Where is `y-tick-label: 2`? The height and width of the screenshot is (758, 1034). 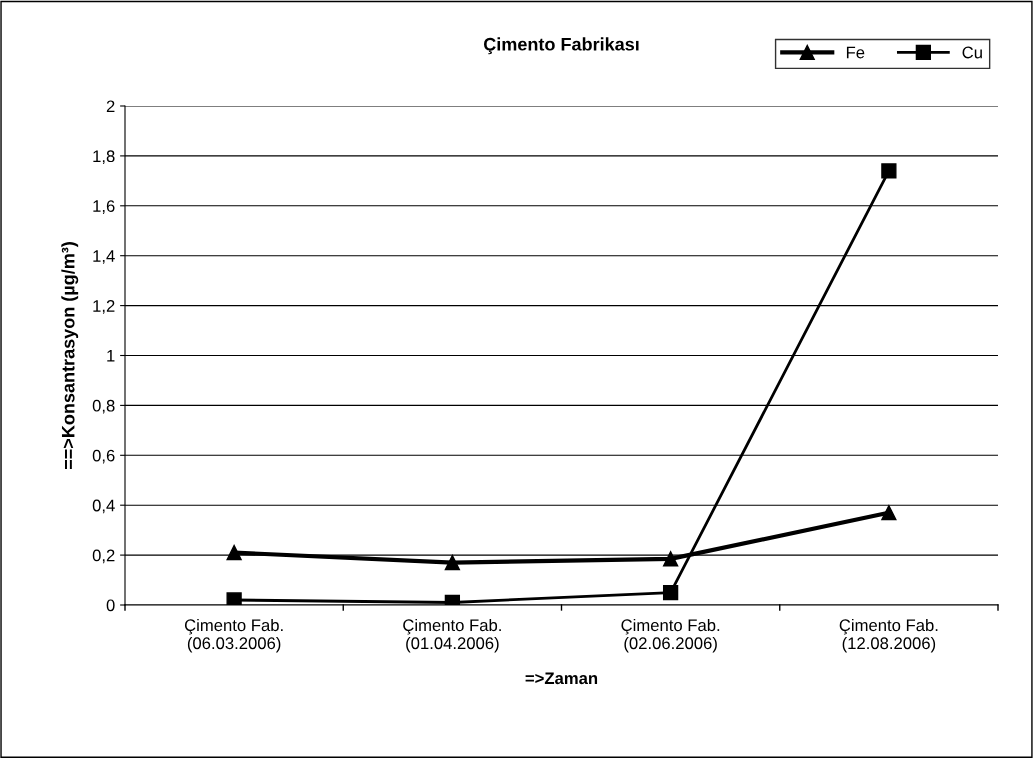 y-tick-label: 2 is located at coordinates (110, 106).